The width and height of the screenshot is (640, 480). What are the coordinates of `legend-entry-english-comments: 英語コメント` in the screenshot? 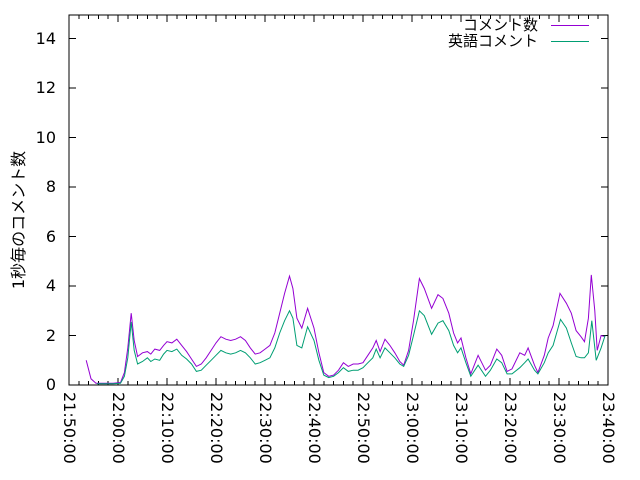 It's located at (518, 41).